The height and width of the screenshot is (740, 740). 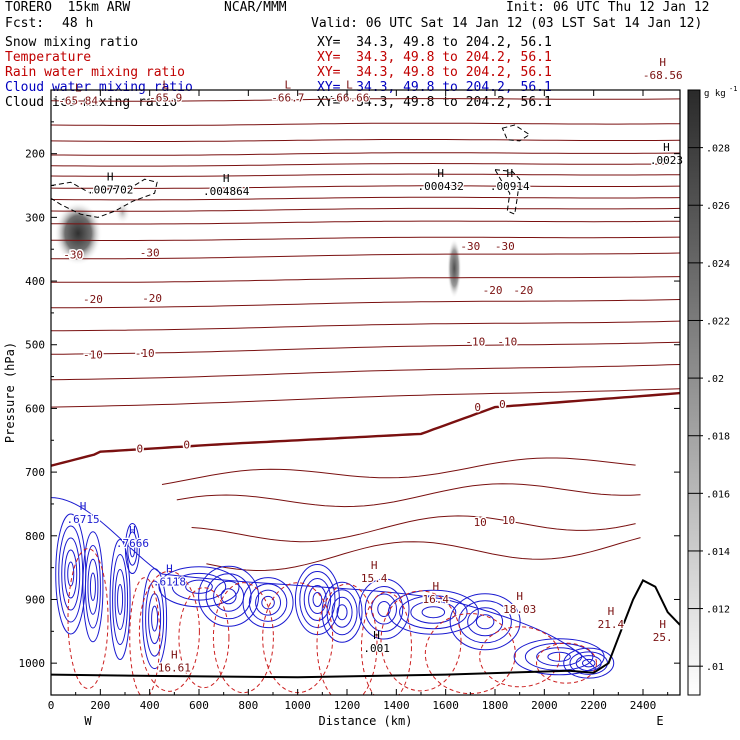 What do you see at coordinates (523, 290) in the screenshot?
I see `temperature-contour-label: -20` at bounding box center [523, 290].